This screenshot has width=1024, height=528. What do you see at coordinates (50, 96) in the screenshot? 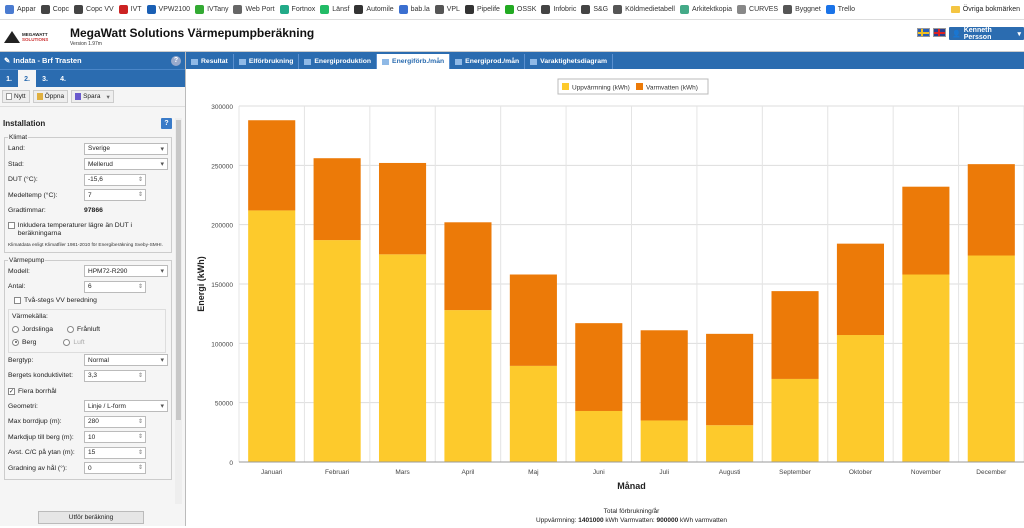
I see `open-button: Öppna` at bounding box center [50, 96].